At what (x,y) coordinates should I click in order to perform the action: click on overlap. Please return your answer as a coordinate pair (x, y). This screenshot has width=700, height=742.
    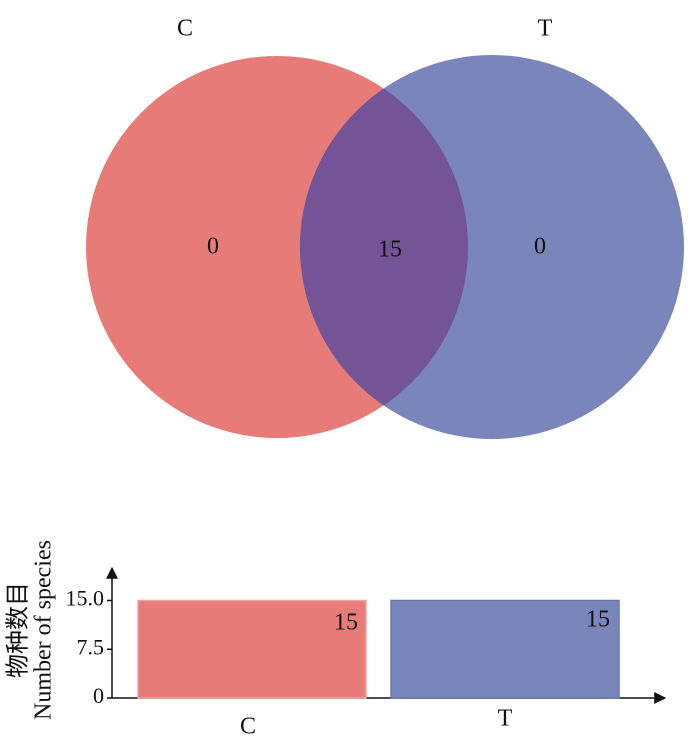
    Looking at the image, I should click on (384, 247).